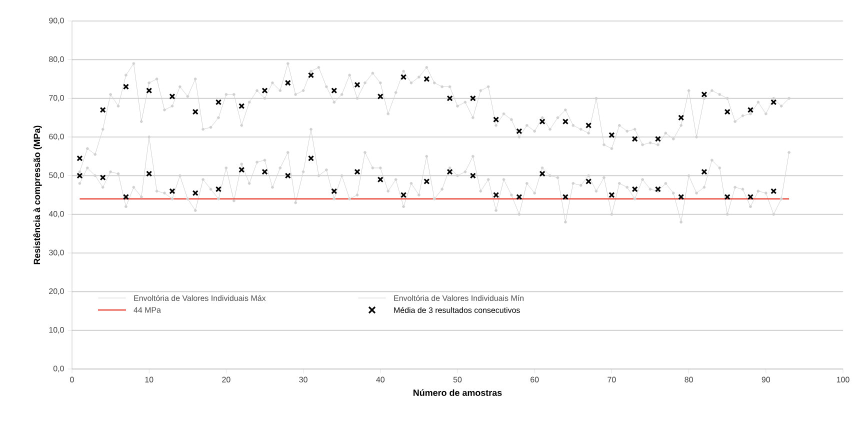 This screenshot has width=858, height=423. What do you see at coordinates (458, 392) in the screenshot?
I see `x-axis-title: Número de amostras` at bounding box center [458, 392].